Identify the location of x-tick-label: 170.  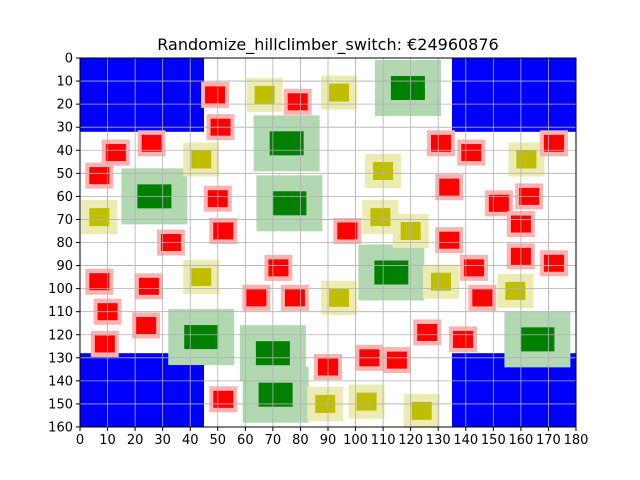
(548, 440).